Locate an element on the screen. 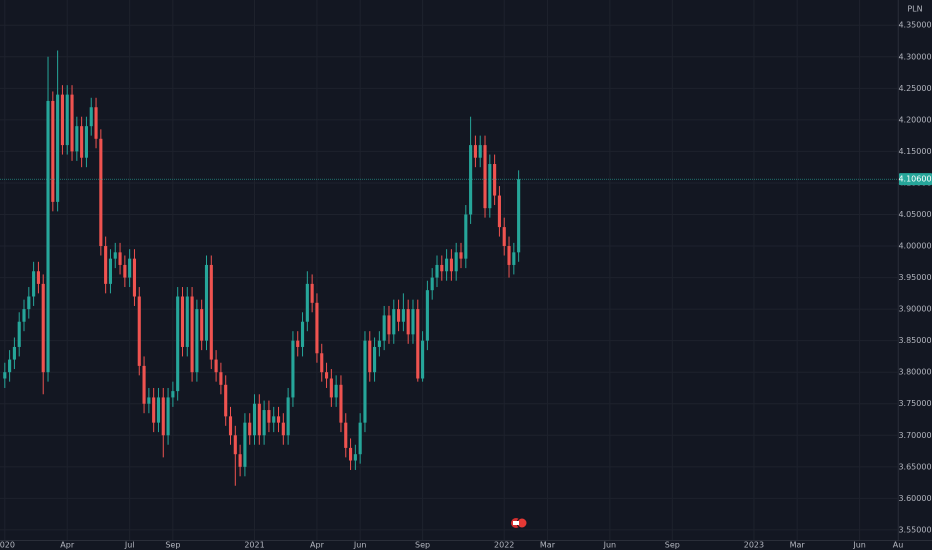  event-flag is located at coordinates (519, 523).